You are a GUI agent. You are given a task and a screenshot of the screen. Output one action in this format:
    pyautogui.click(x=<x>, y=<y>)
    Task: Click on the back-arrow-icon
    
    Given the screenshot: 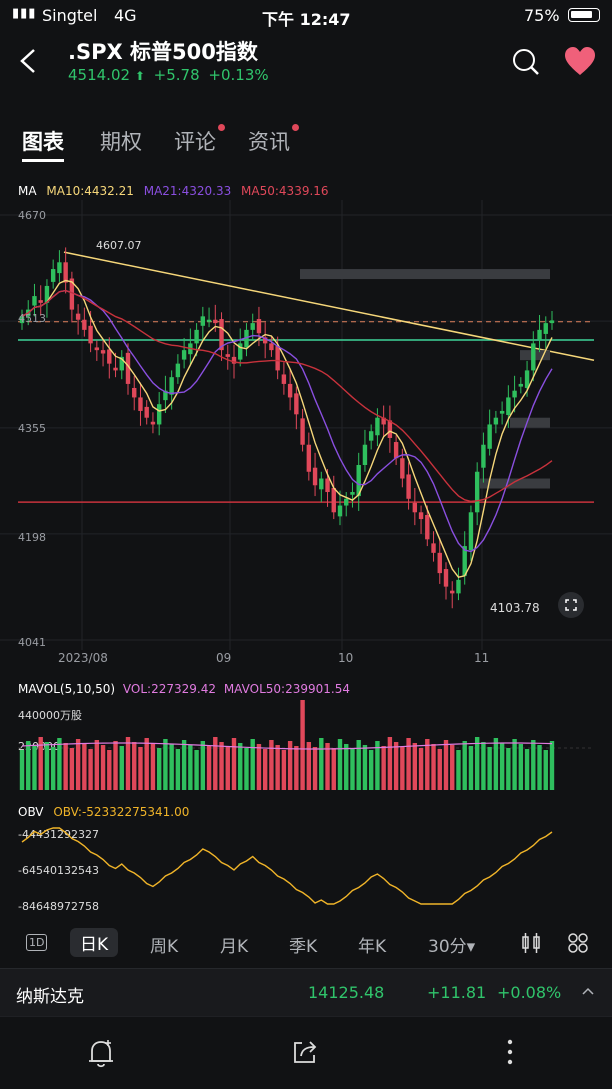 What is the action you would take?
    pyautogui.click(x=29, y=61)
    